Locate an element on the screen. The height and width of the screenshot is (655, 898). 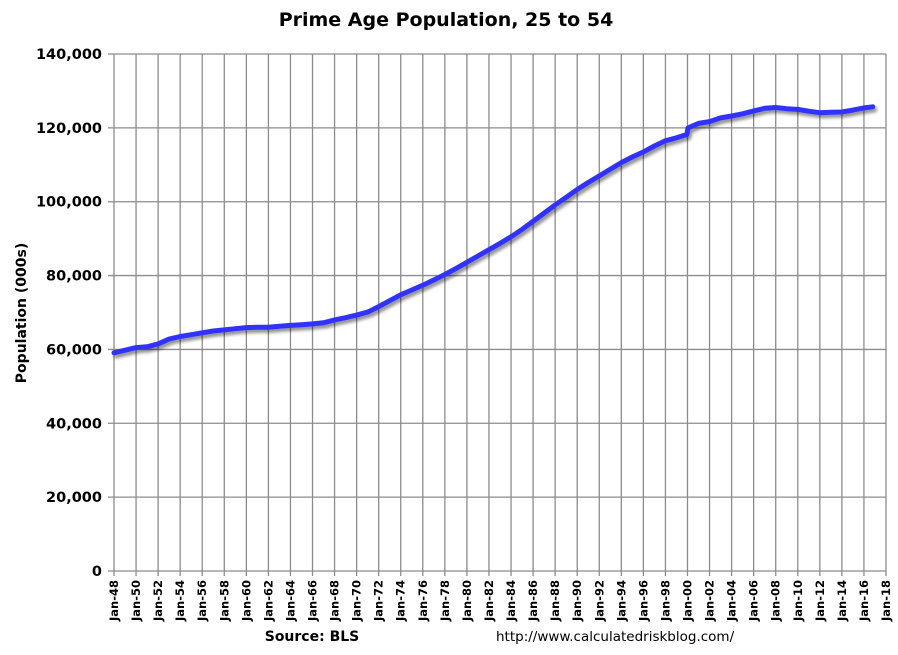
x-tick-label: Jan-78 is located at coordinates (445, 601).